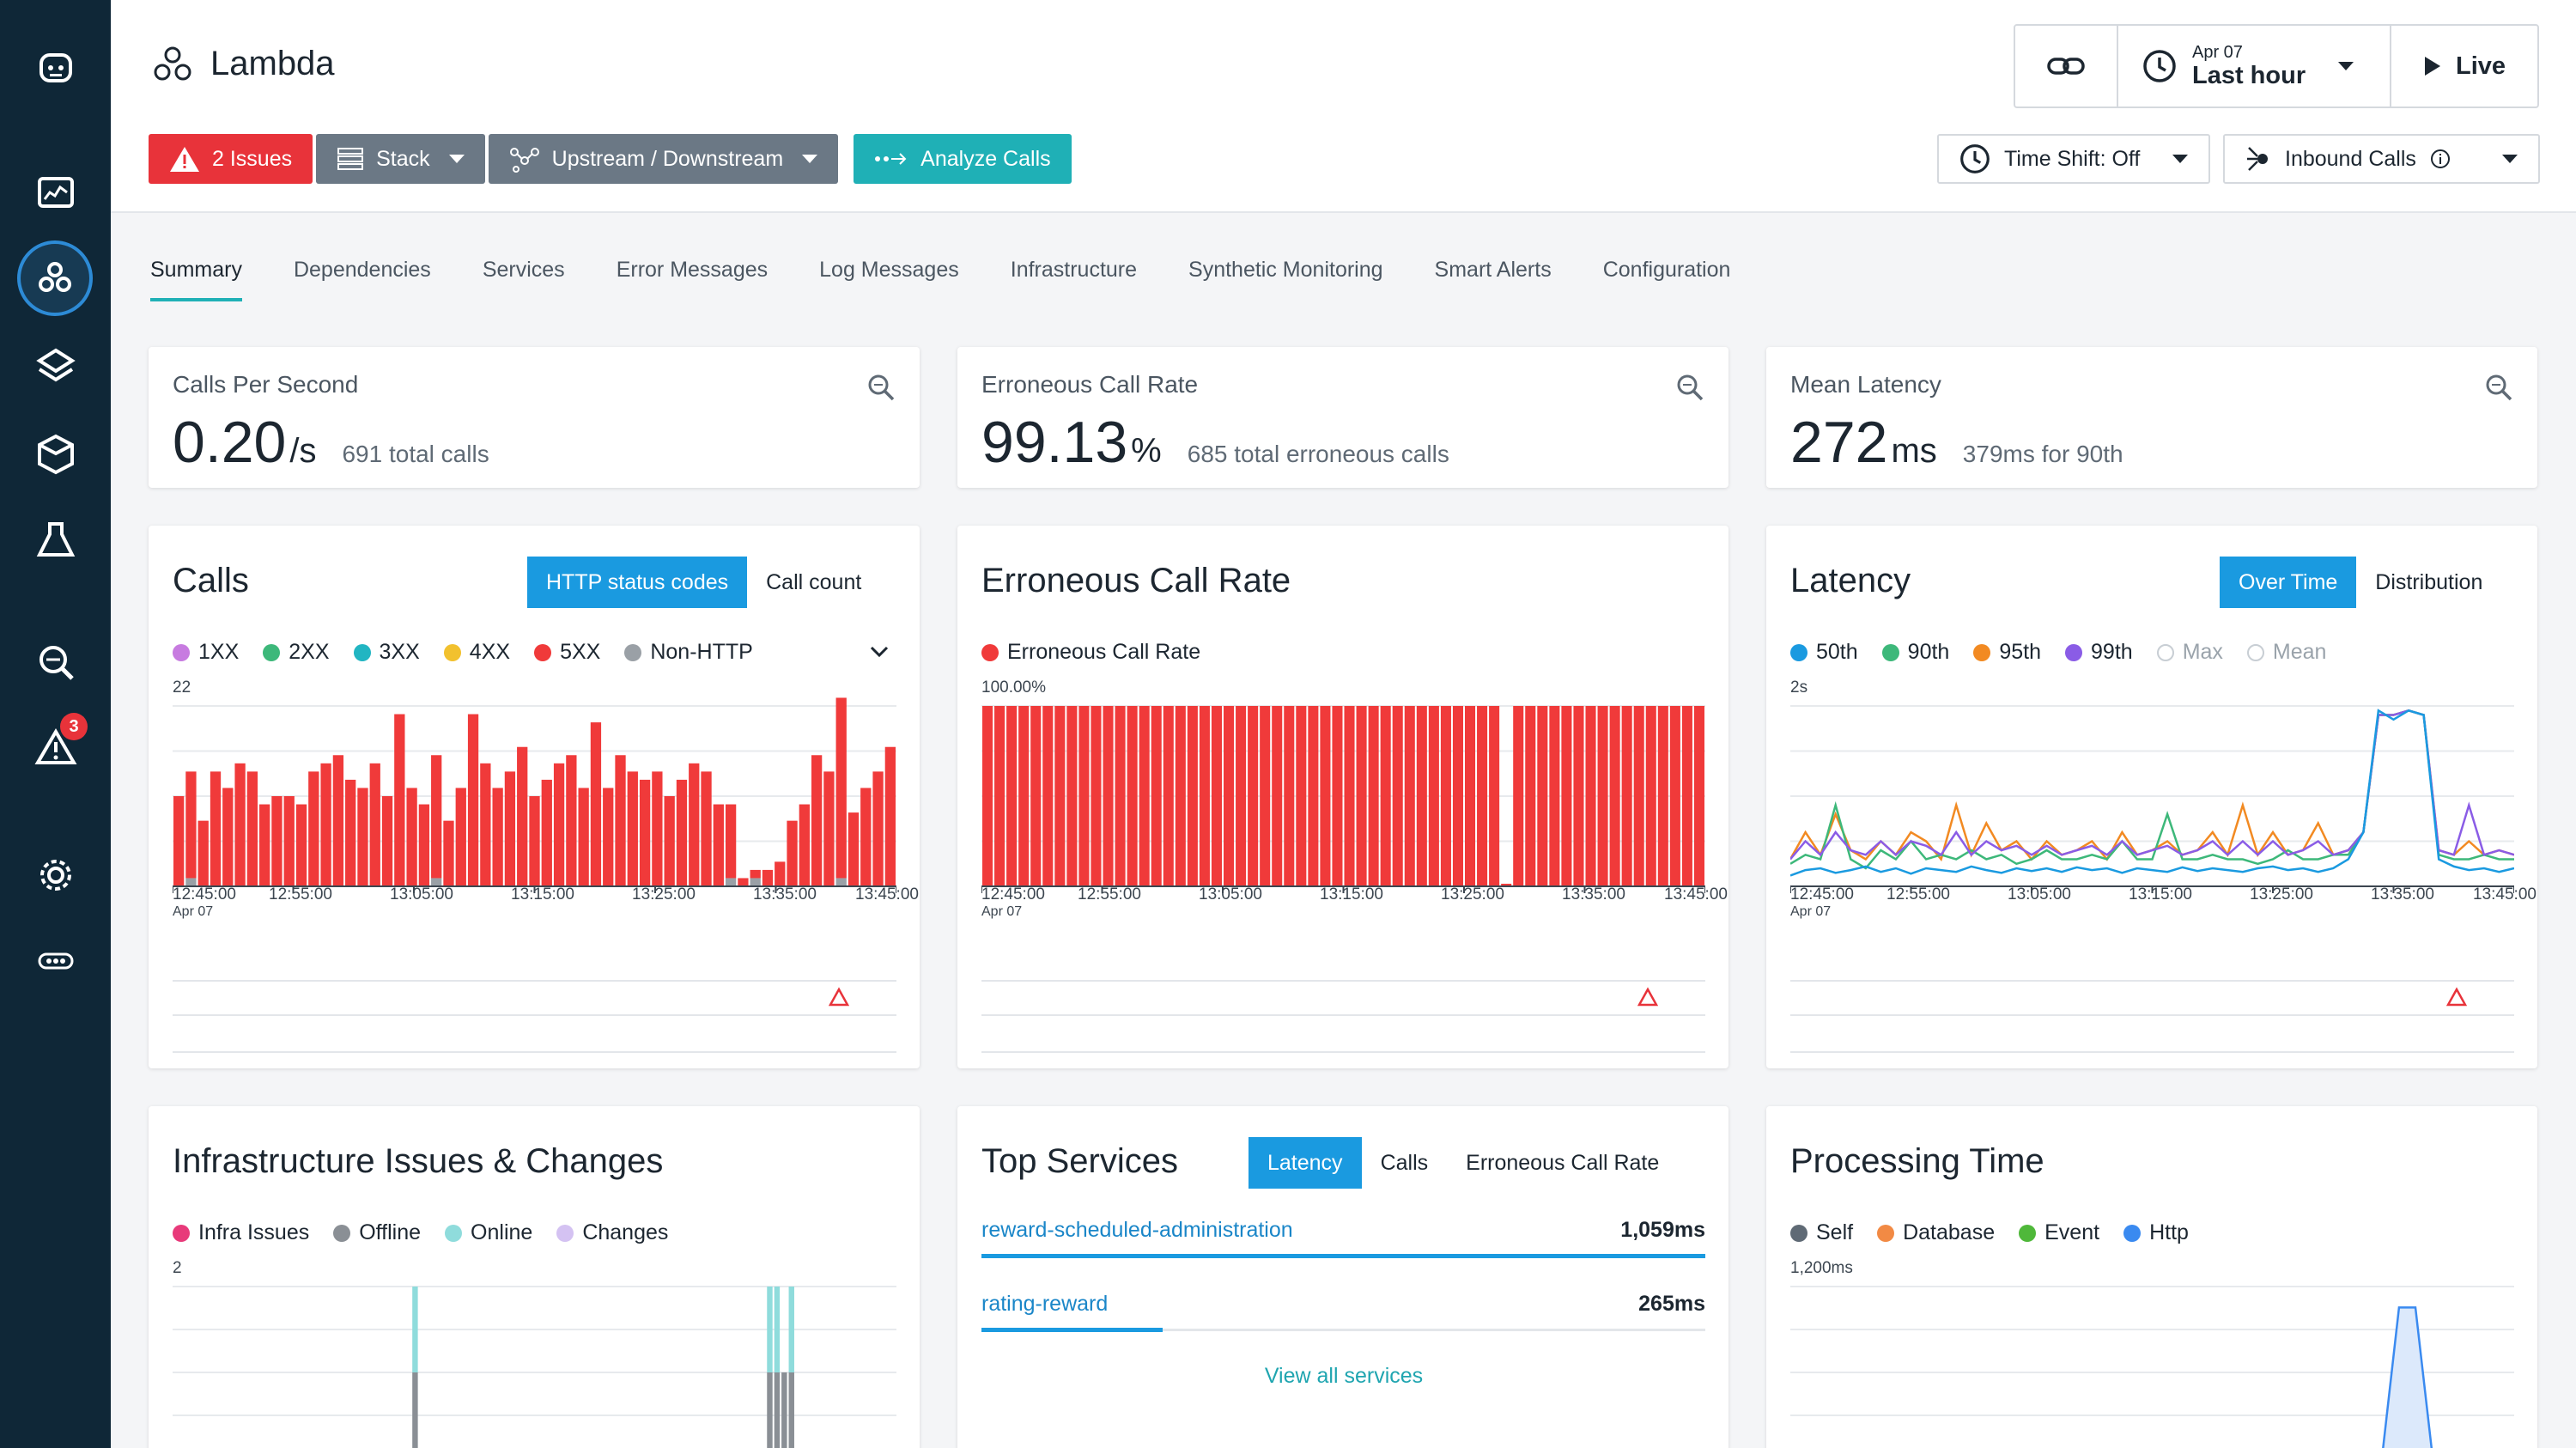 This screenshot has width=2576, height=1448. What do you see at coordinates (56, 367) in the screenshot?
I see `services-icon` at bounding box center [56, 367].